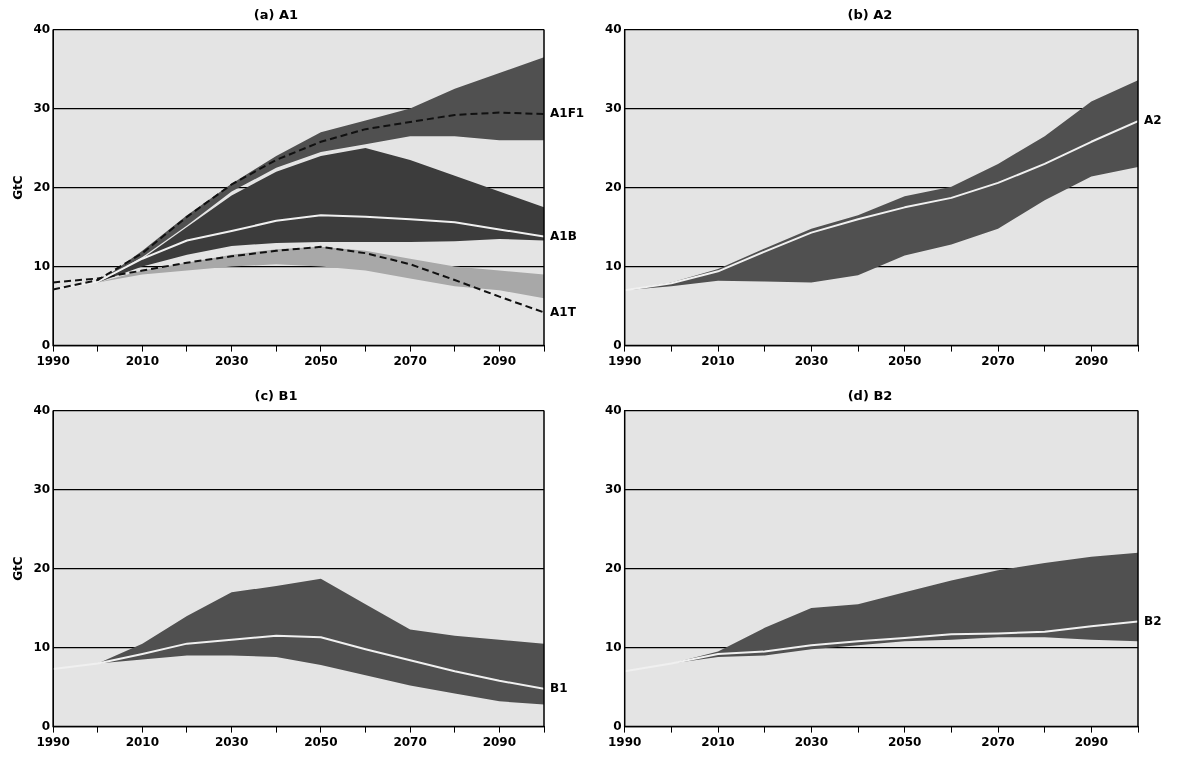 Image resolution: width=1187 pixels, height=762 pixels. I want to click on series-label: A1B, so click(563, 235).